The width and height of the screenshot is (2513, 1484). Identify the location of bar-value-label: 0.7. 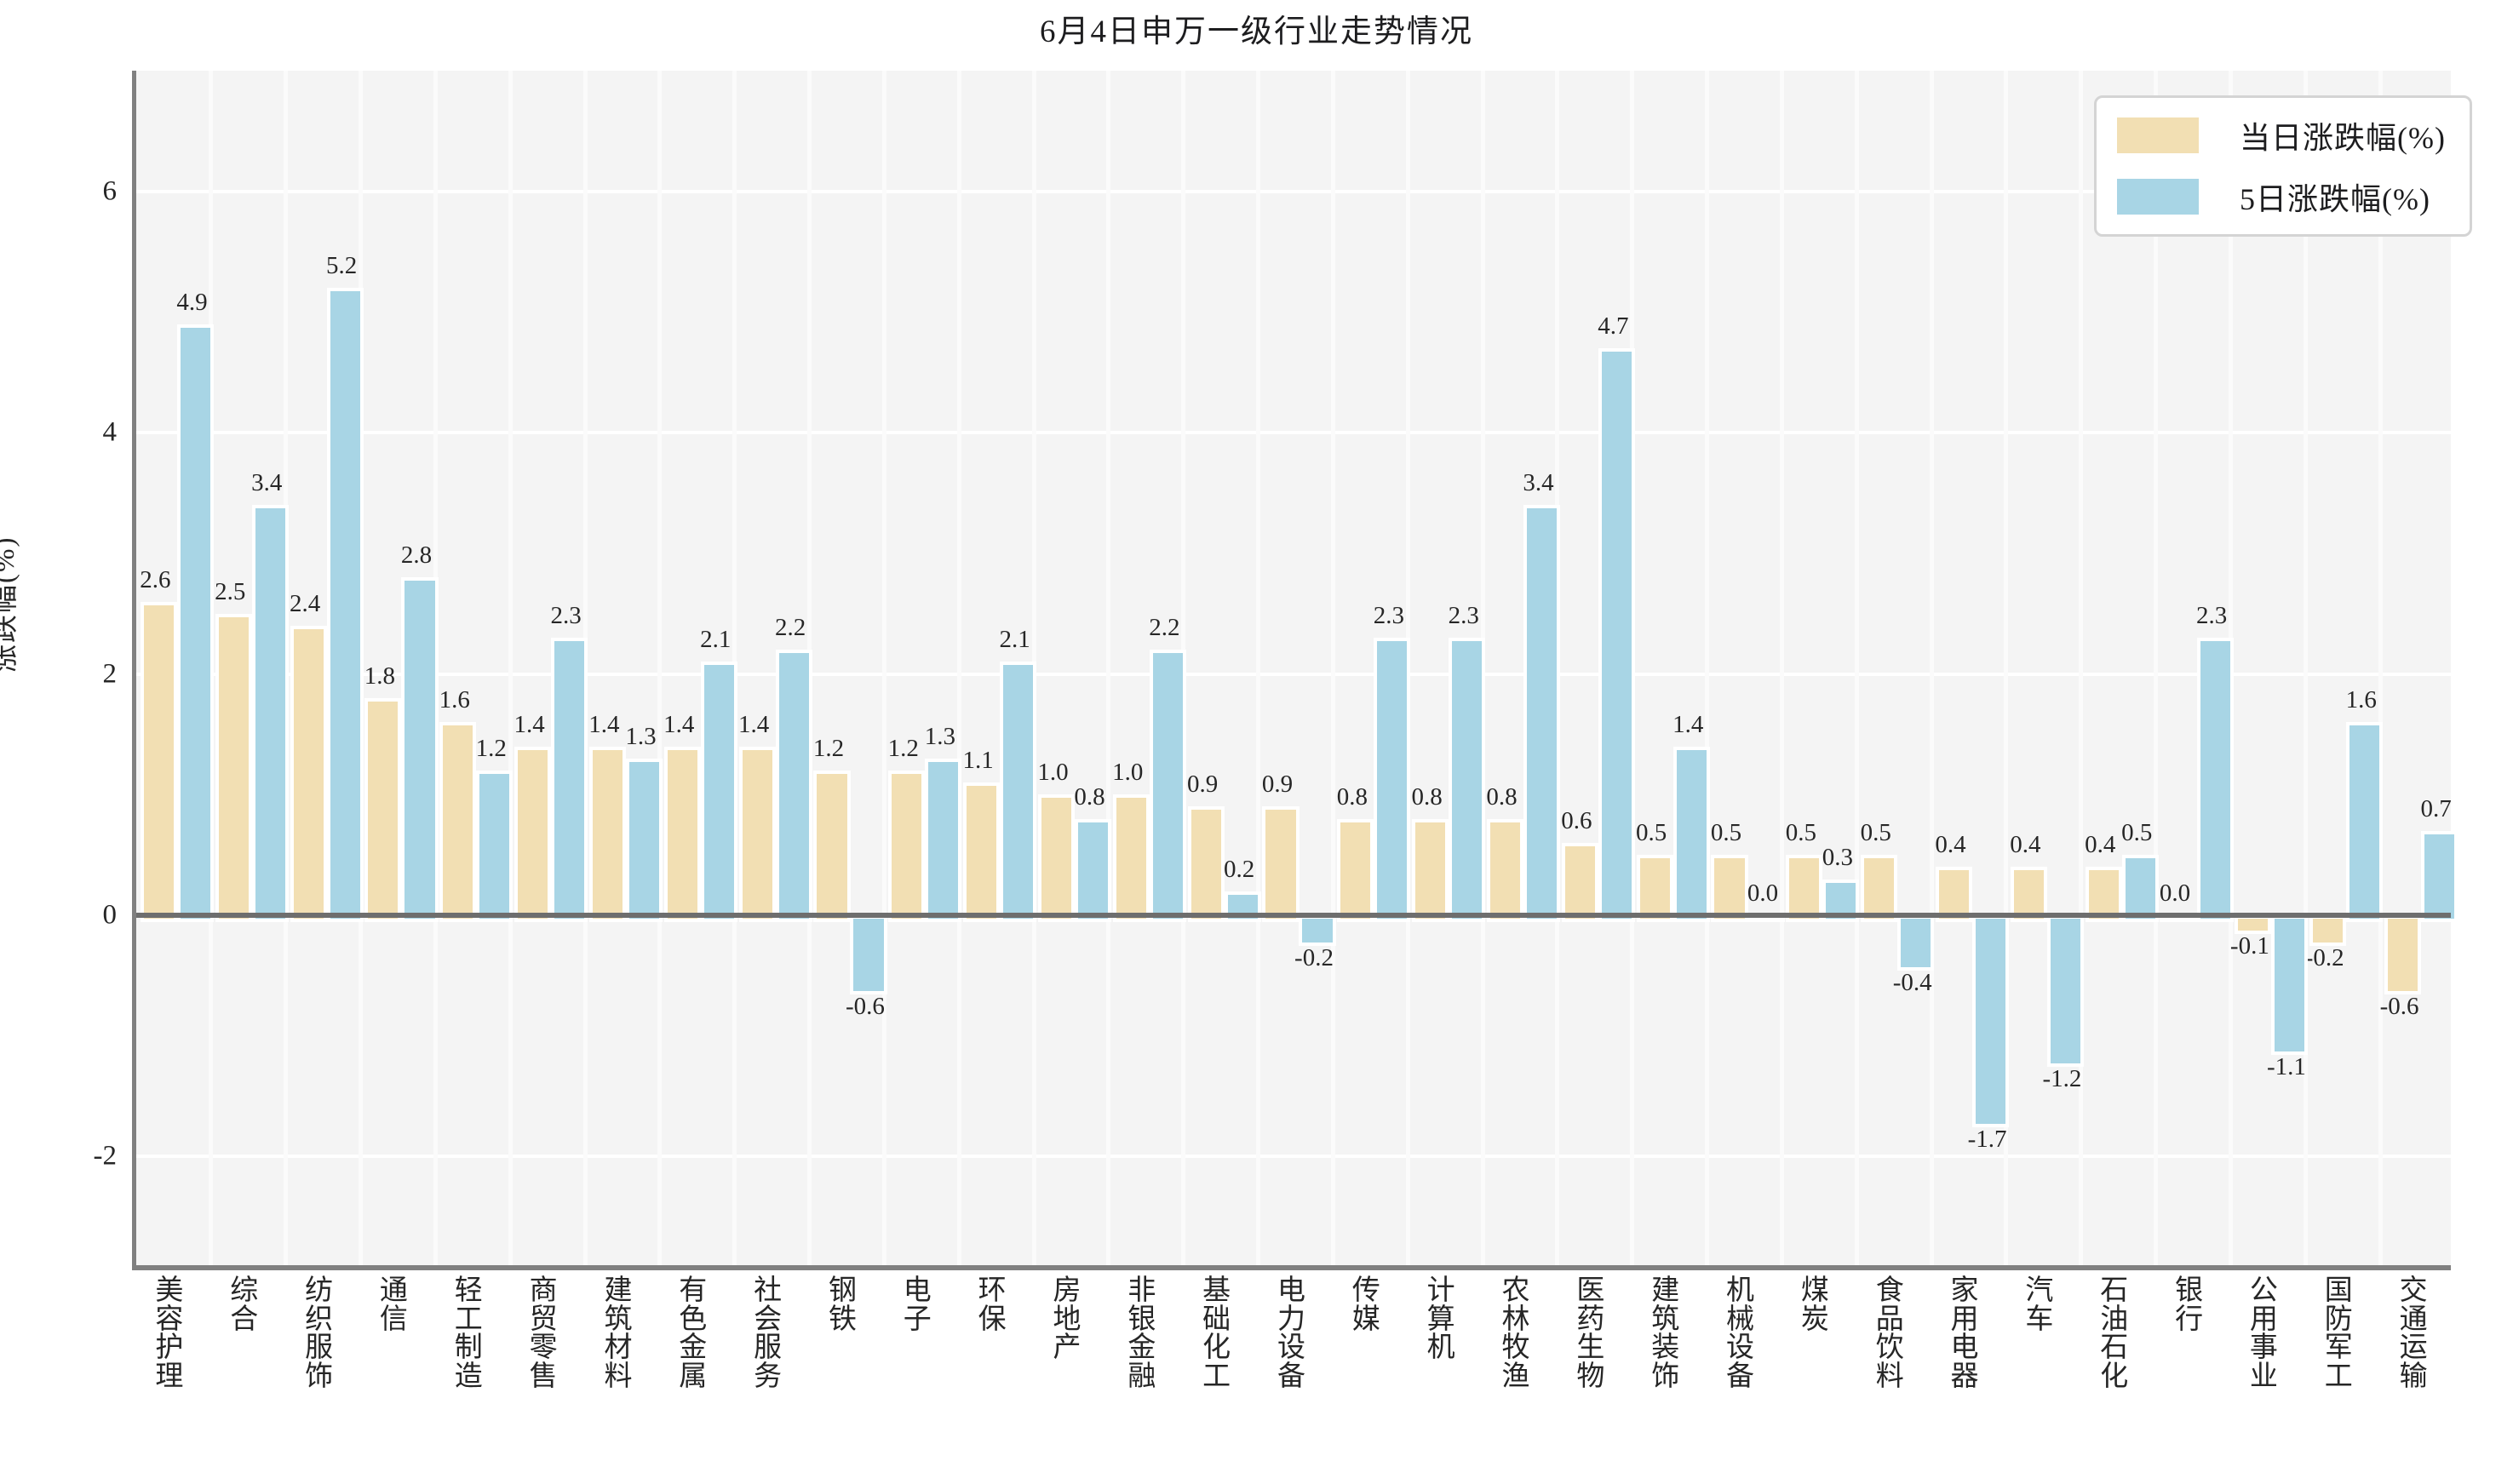
(2436, 808).